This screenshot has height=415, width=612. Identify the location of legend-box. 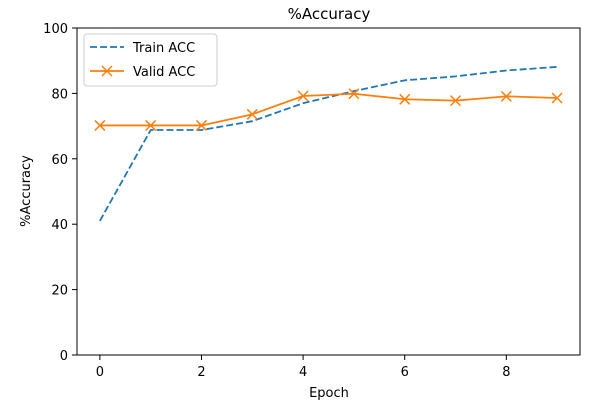
(150, 60).